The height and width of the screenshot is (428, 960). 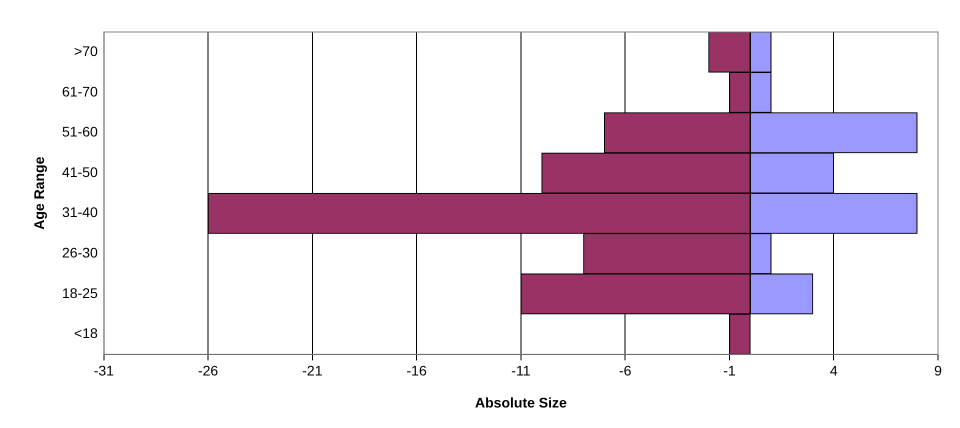 I want to click on y-tick-label: >70, so click(x=86, y=51).